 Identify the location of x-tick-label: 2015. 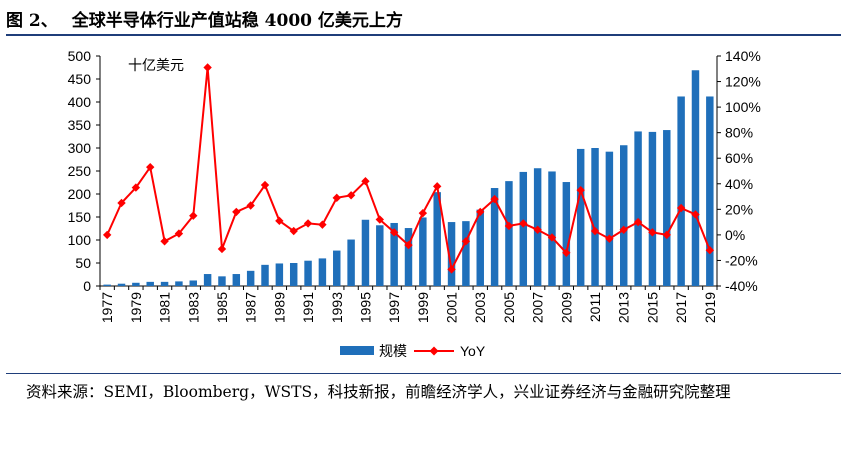
(652, 307).